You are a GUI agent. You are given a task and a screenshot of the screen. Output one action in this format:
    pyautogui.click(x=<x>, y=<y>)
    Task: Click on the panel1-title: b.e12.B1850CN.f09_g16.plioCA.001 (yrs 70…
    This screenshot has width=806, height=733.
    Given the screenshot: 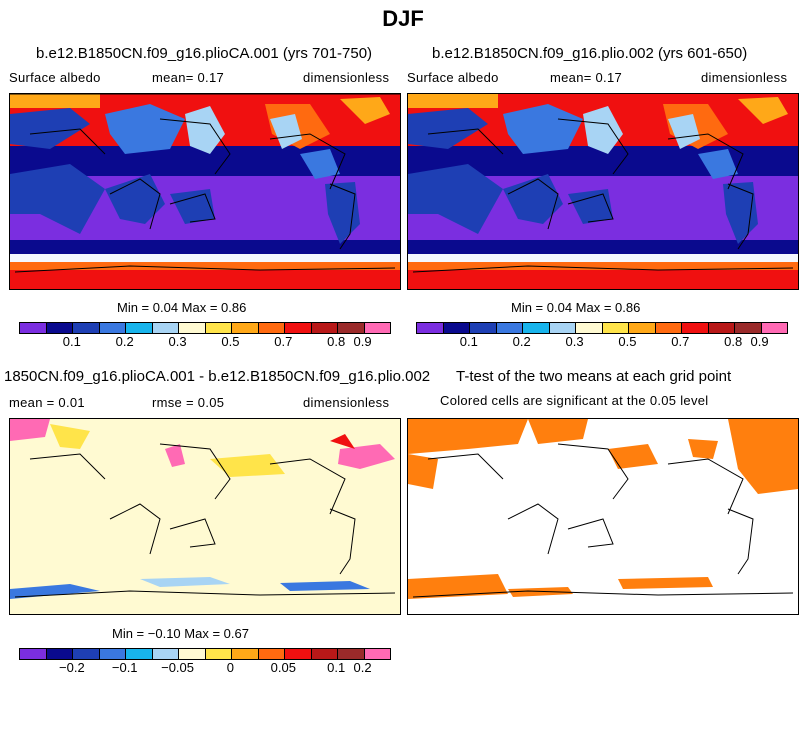 What is the action you would take?
    pyautogui.click(x=204, y=53)
    